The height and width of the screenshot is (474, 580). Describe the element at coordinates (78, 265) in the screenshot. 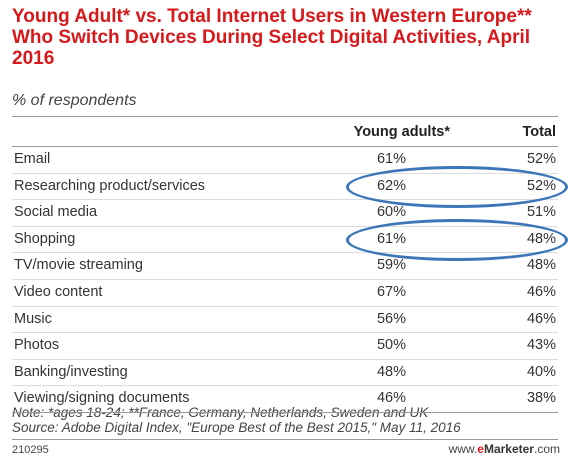

I see `row-label: TV/movie streaming` at that location.